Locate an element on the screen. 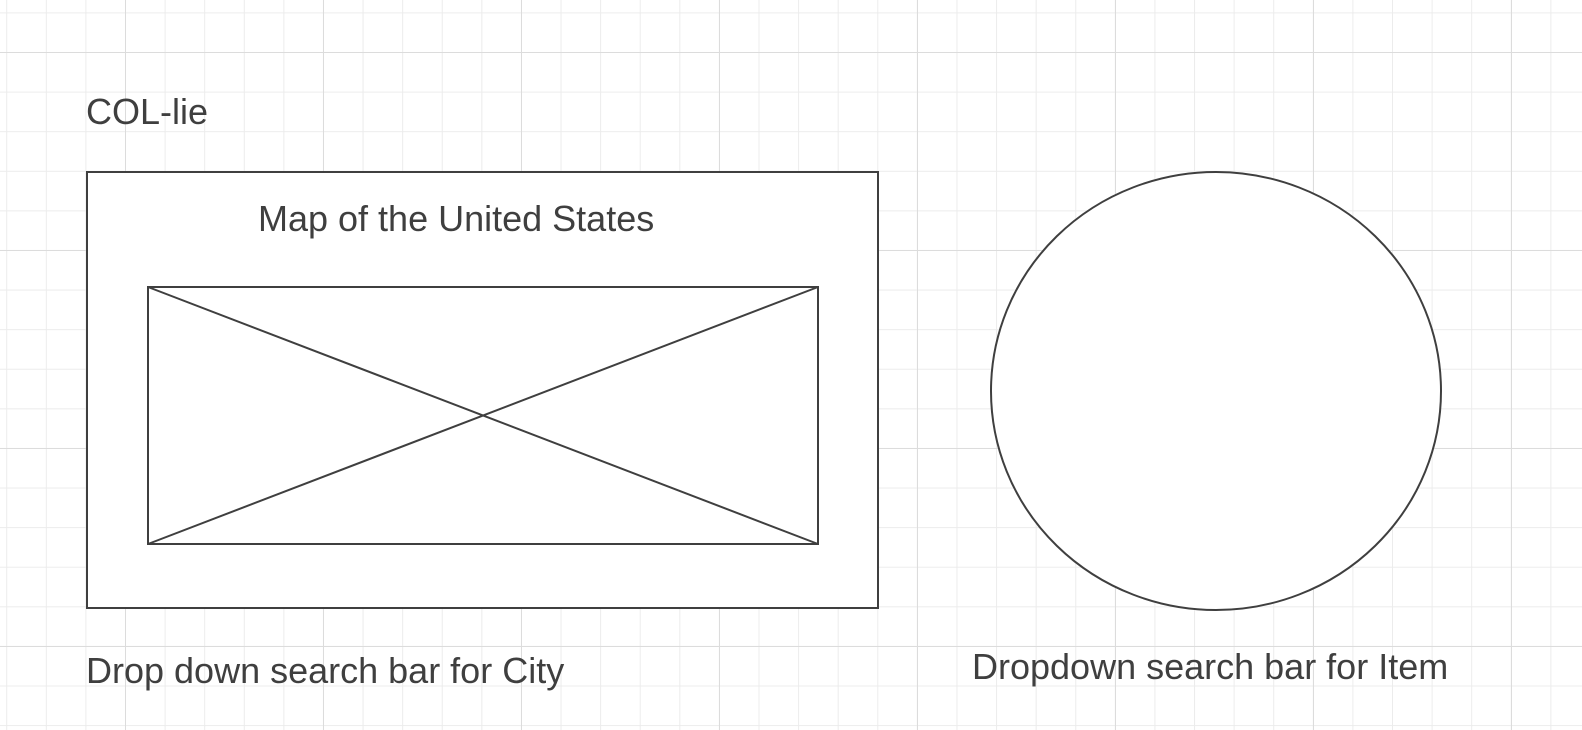 The width and height of the screenshot is (1582, 730). app-title: COL-lie is located at coordinates (147, 111).